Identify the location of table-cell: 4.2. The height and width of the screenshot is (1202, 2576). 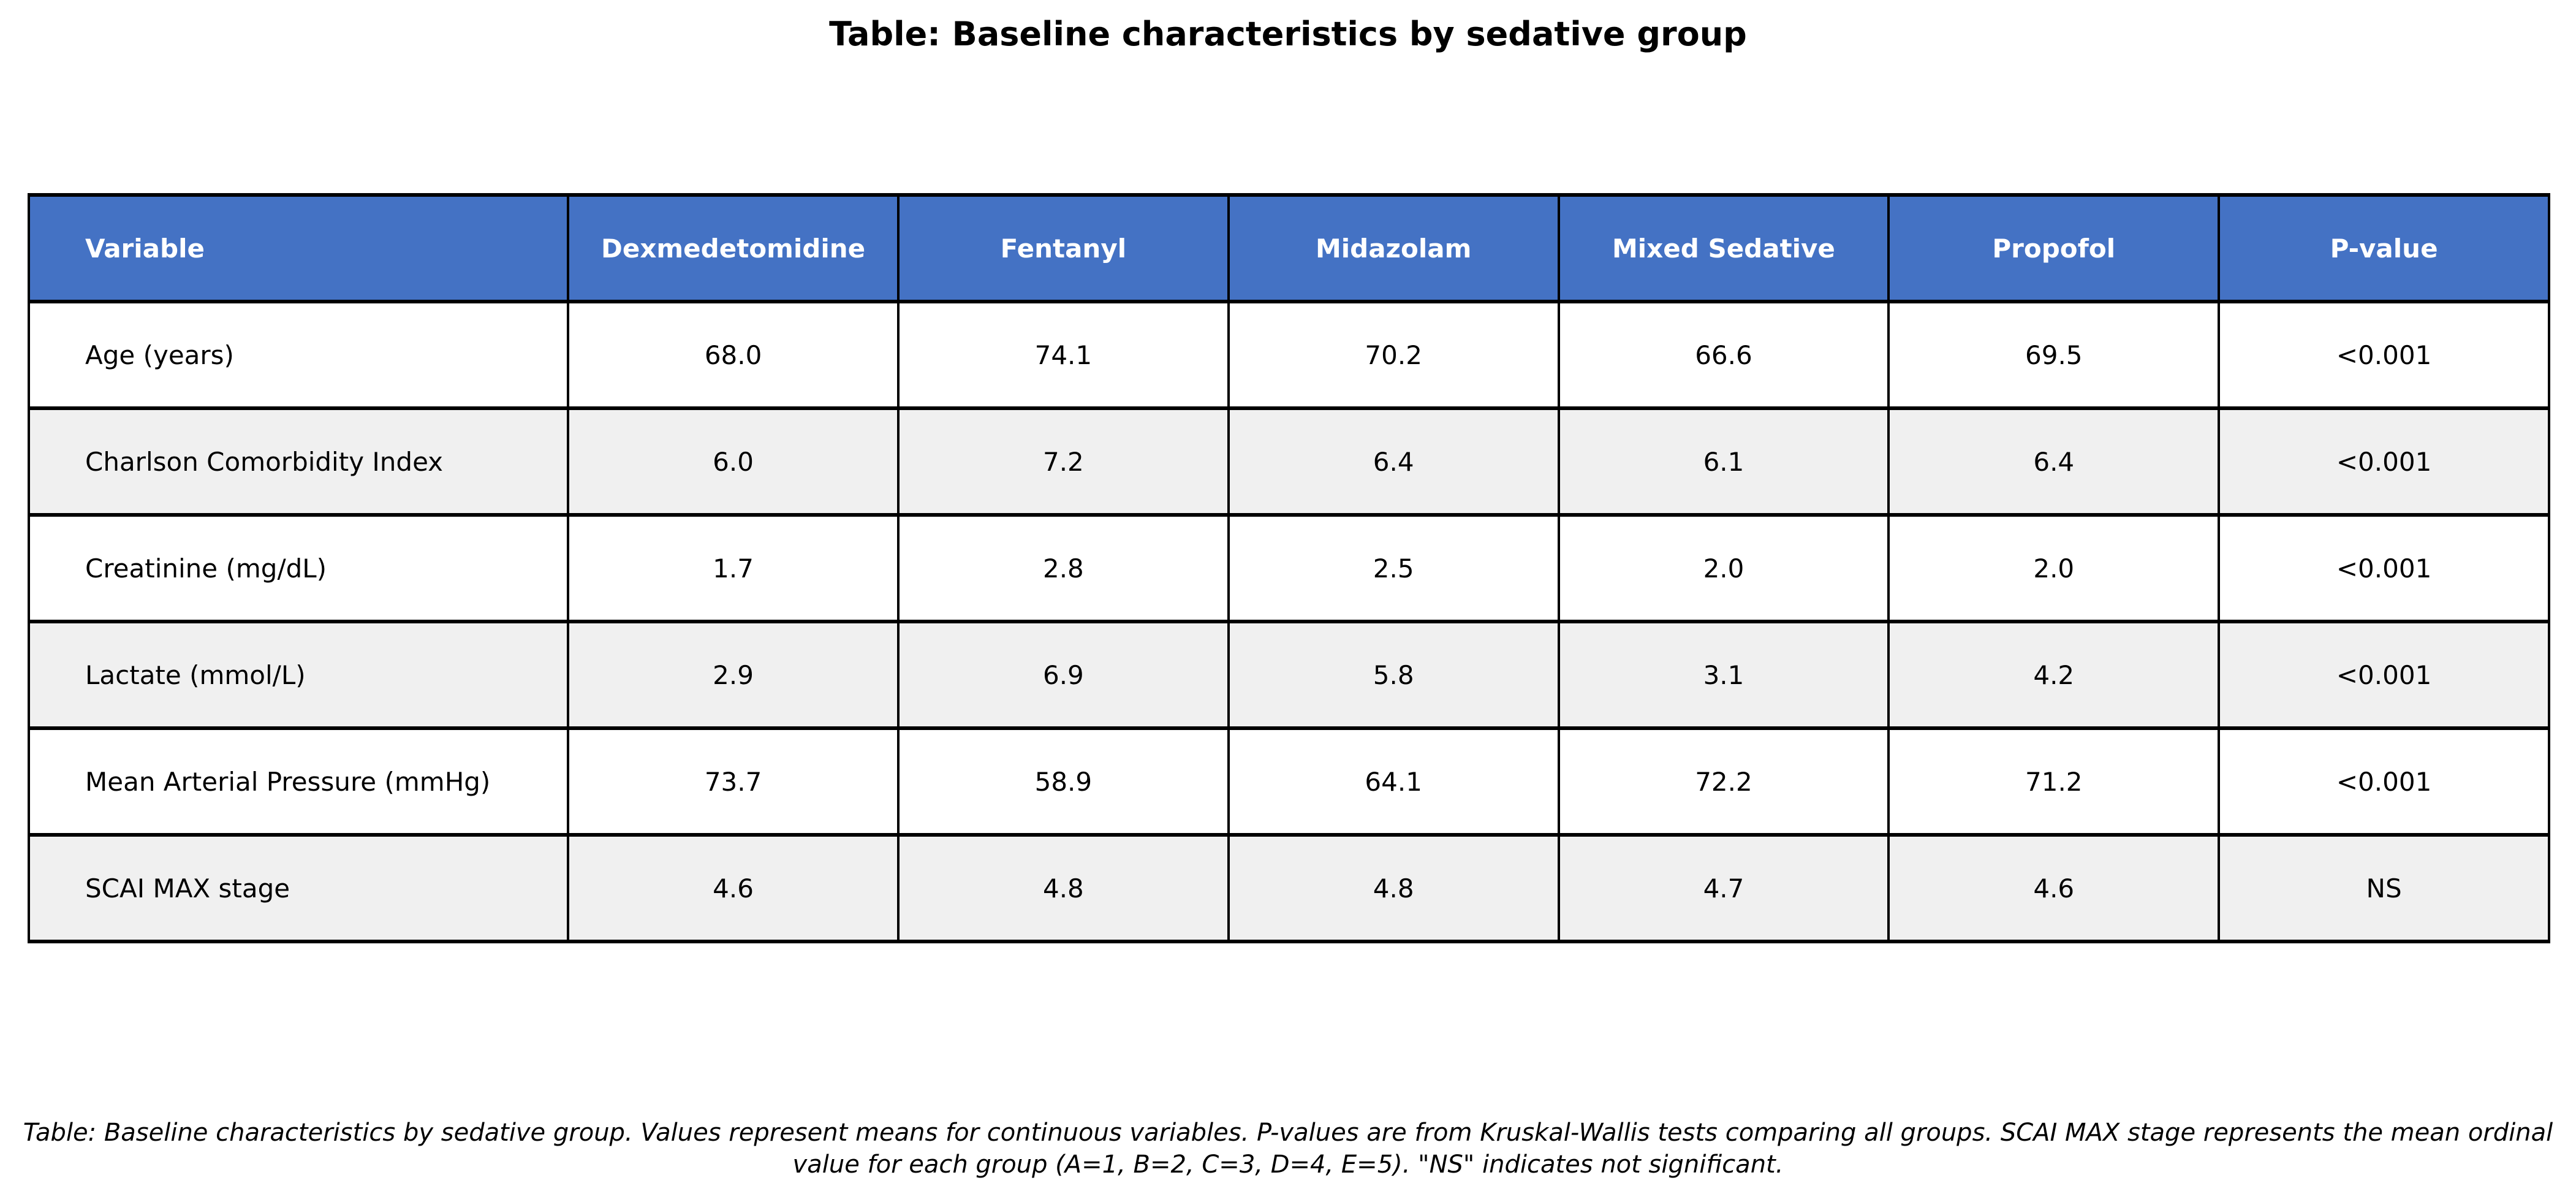
(2054, 675).